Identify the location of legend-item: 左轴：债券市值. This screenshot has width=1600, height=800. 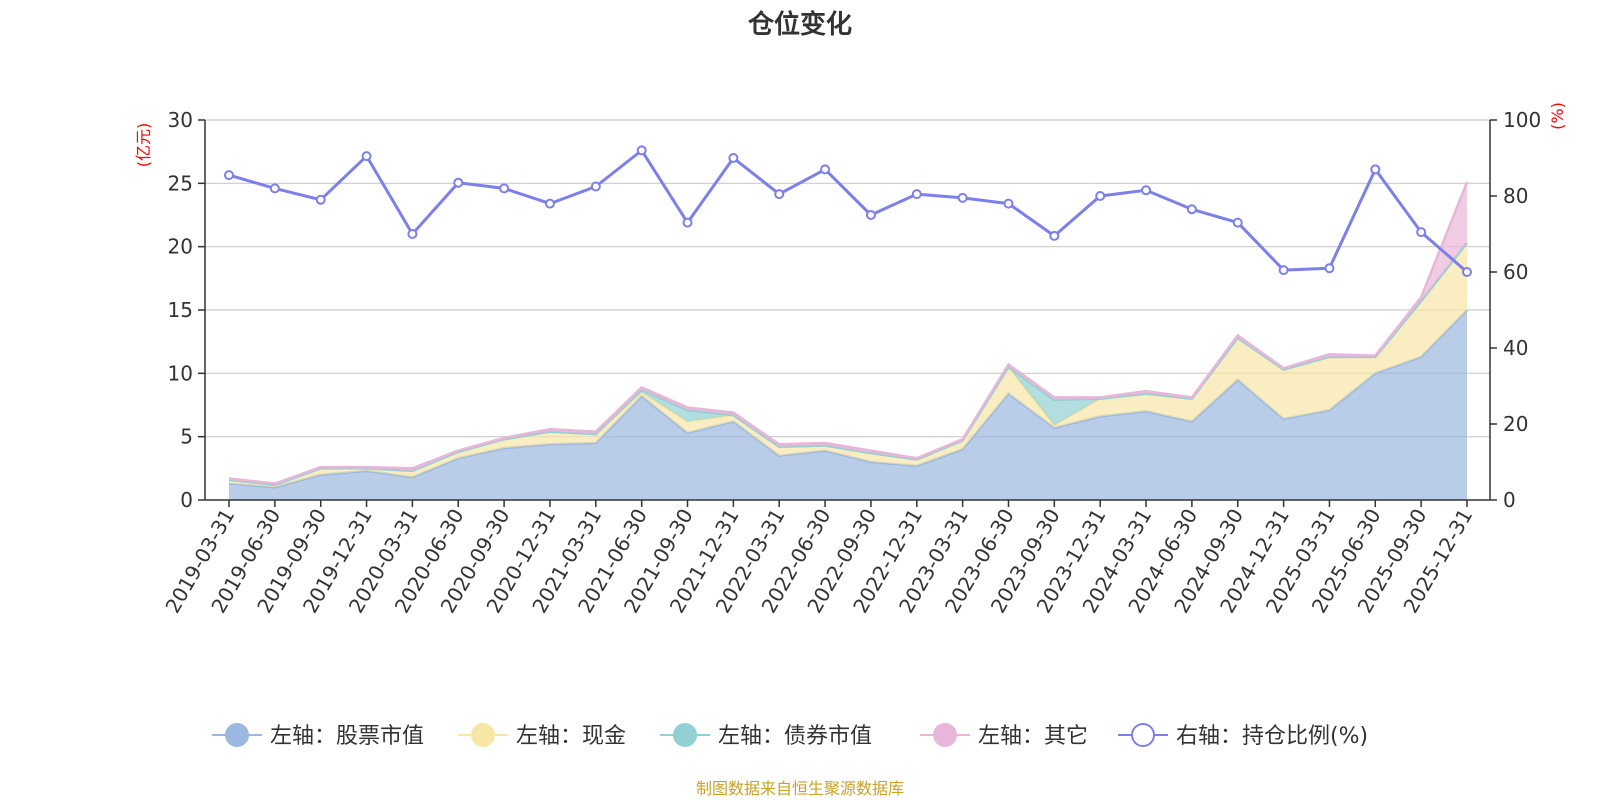
(766, 736).